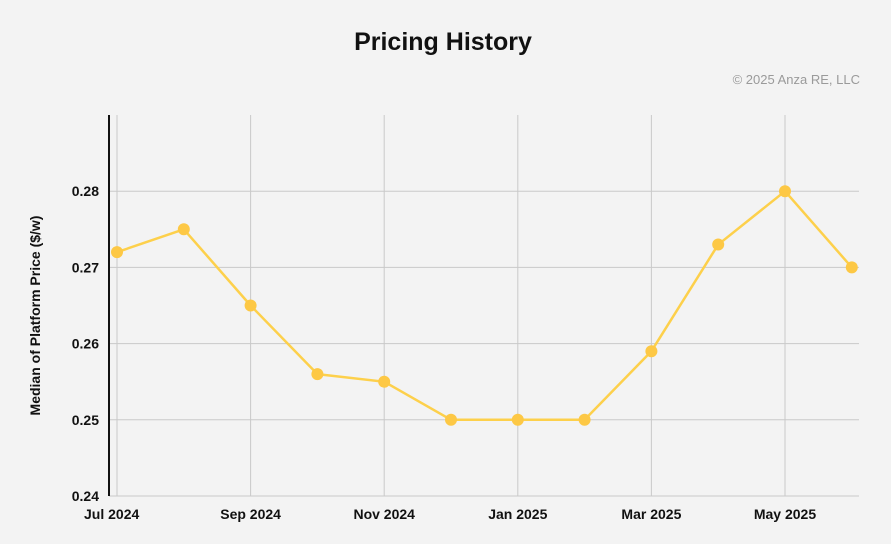  I want to click on y-tick-label: 0.28, so click(85, 191).